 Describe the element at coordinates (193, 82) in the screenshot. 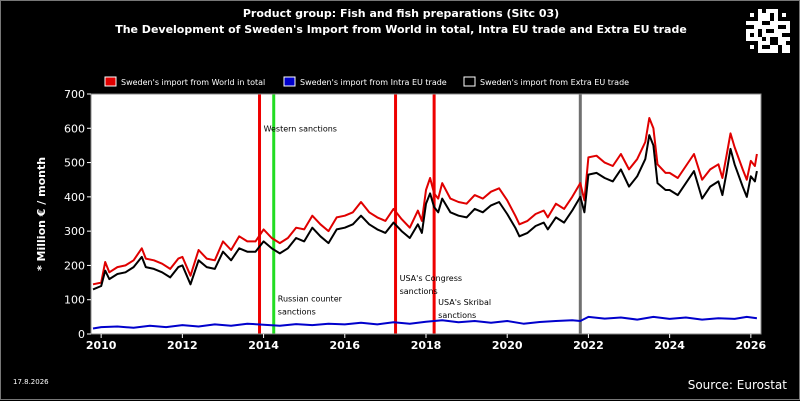

I see `legend-label: Sweden's import from World in total` at that location.